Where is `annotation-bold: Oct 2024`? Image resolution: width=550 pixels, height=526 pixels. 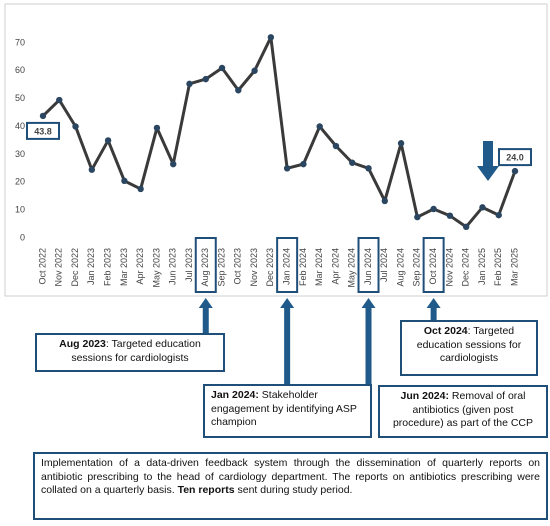 annotation-bold: Oct 2024 is located at coordinates (445, 331).